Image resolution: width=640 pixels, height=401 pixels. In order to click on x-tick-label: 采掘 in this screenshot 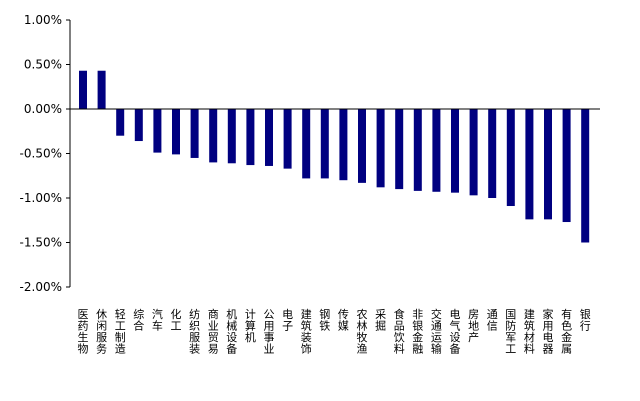, I will do `click(380, 320)`.